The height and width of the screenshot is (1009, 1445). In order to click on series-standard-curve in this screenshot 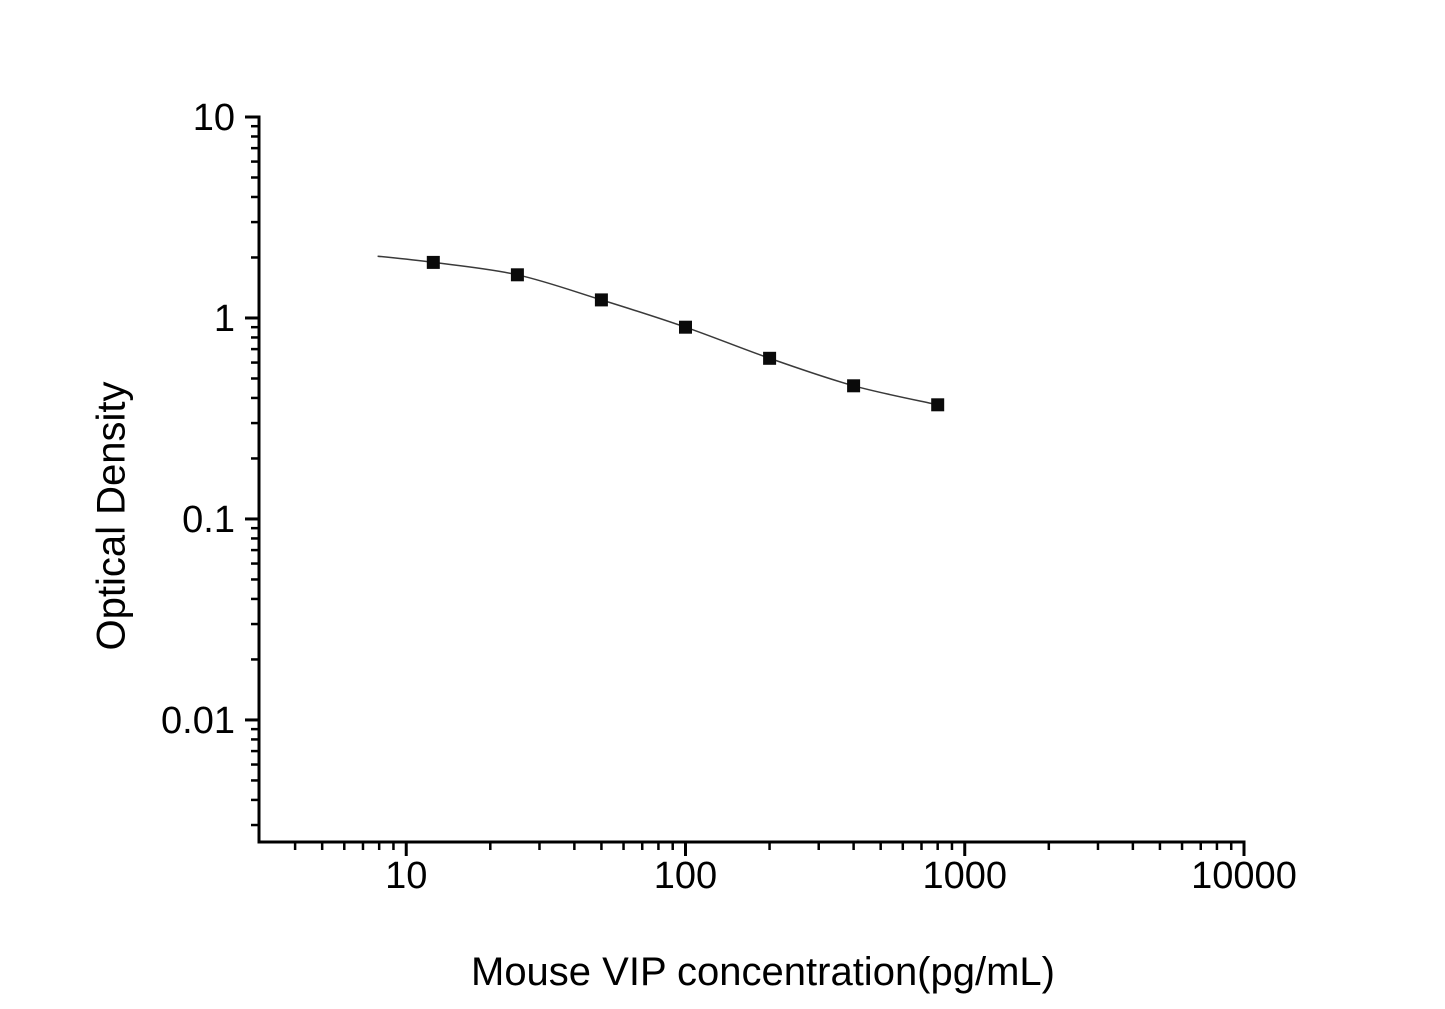, I will do `click(661, 333)`.